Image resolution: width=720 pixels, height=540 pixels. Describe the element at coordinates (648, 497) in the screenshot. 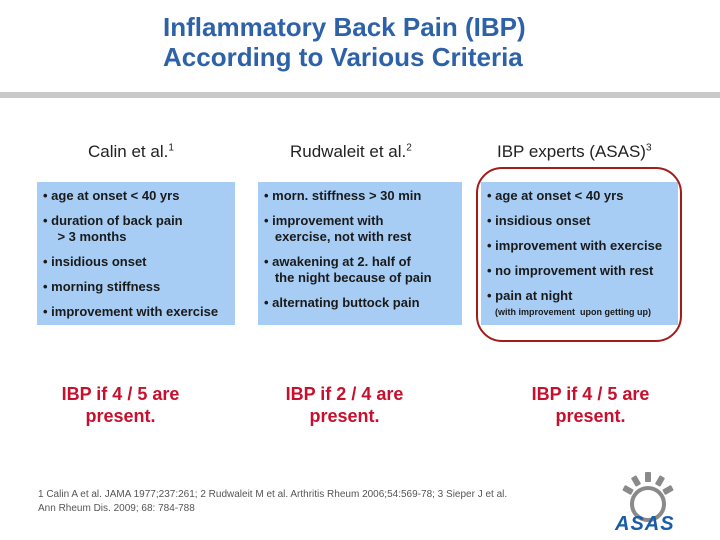

I see `asas-logo-icon` at that location.